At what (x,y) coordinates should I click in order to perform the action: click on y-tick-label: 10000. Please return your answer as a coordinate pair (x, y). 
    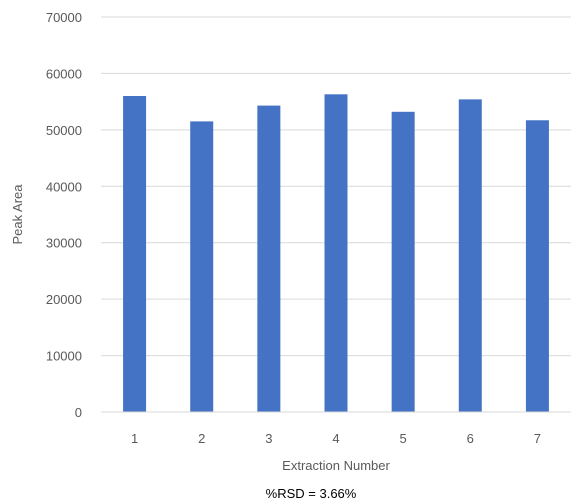
    Looking at the image, I should click on (64, 356).